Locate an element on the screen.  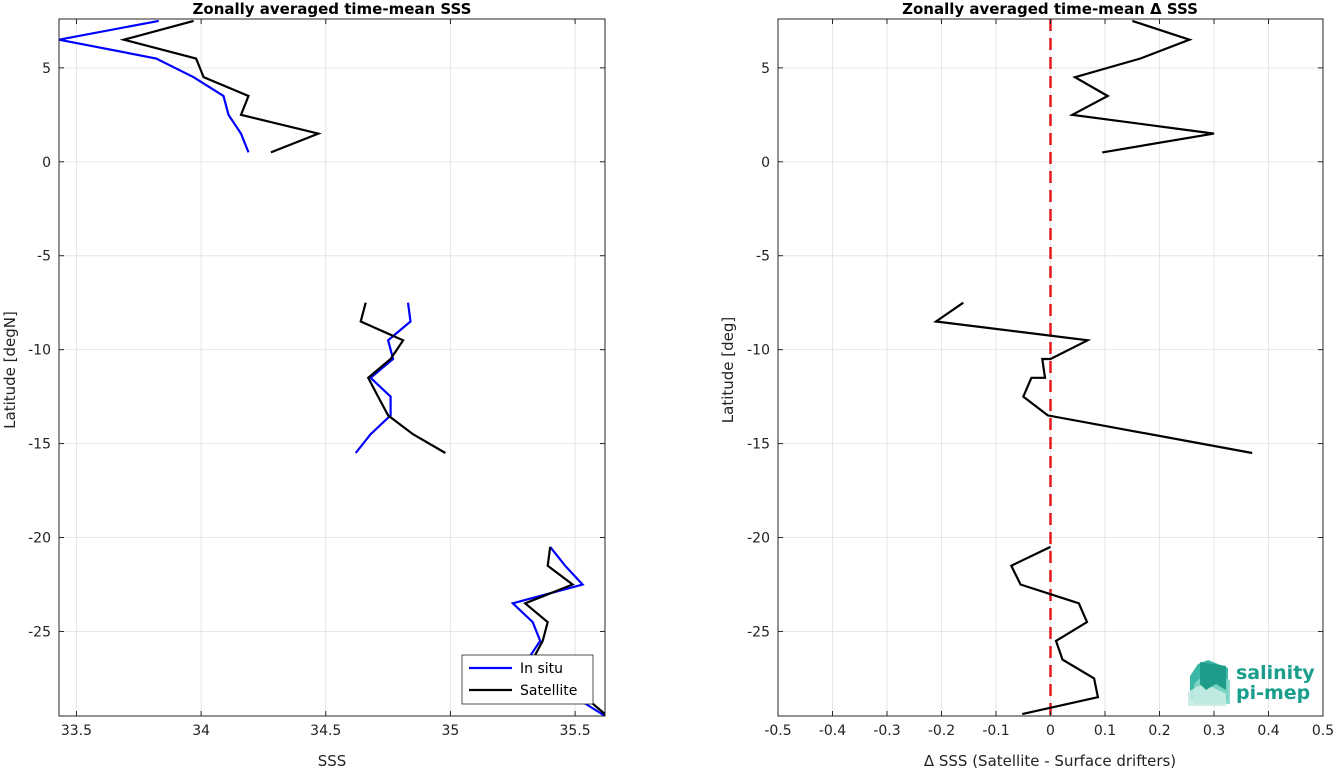
xtick-label-delta-sss: -0.5 is located at coordinates (777, 731).